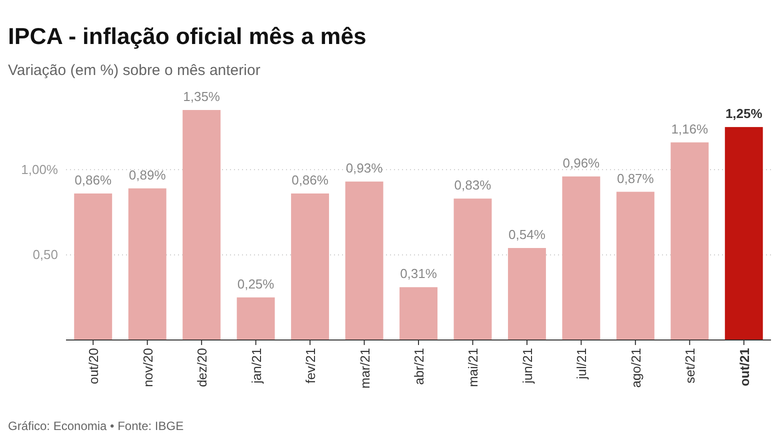  Describe the element at coordinates (635, 178) in the screenshot. I see `data-label: 0,87%` at that location.